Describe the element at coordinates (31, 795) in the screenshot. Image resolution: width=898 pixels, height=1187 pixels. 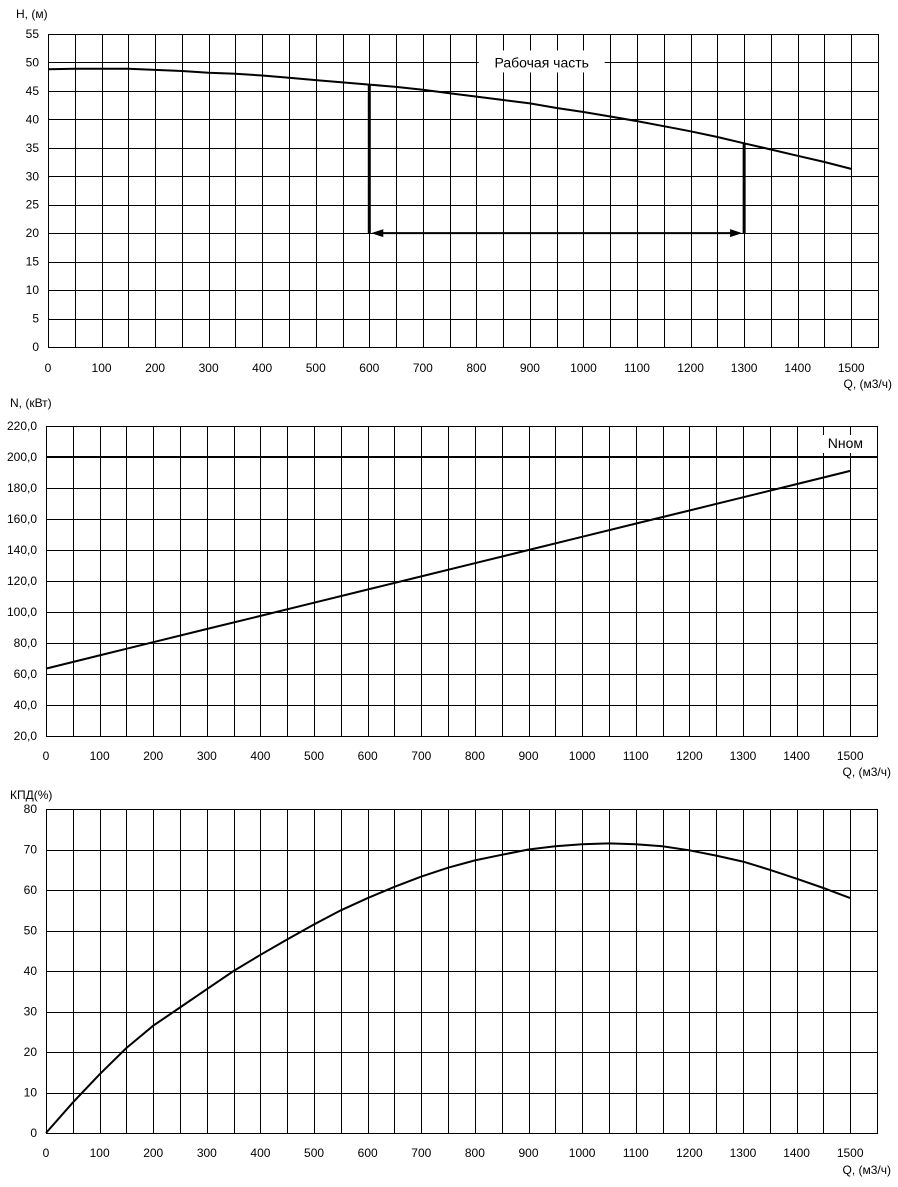
I see `y-axis-label: КПД(%)` at that location.